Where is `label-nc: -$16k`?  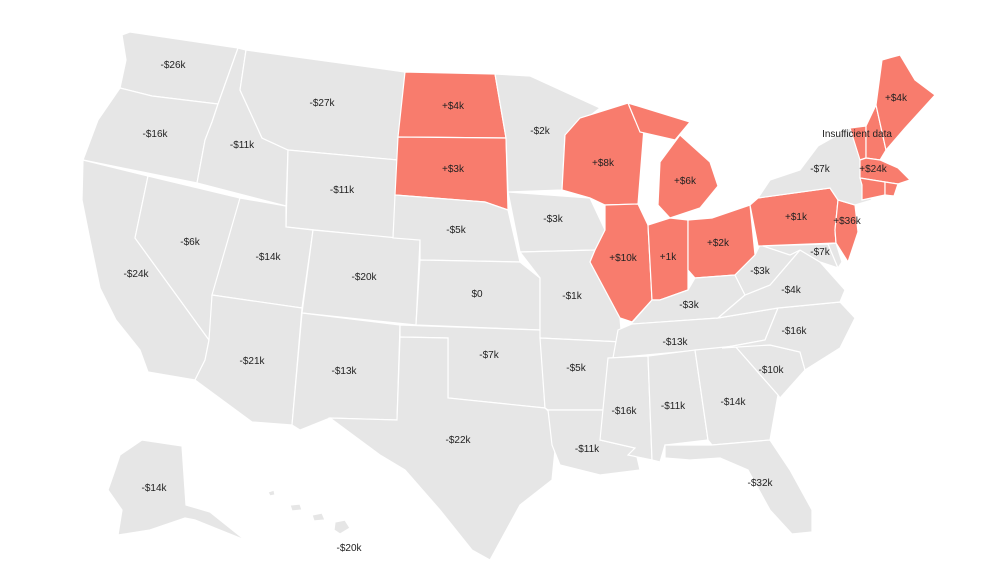
label-nc: -$16k is located at coordinates (794, 331).